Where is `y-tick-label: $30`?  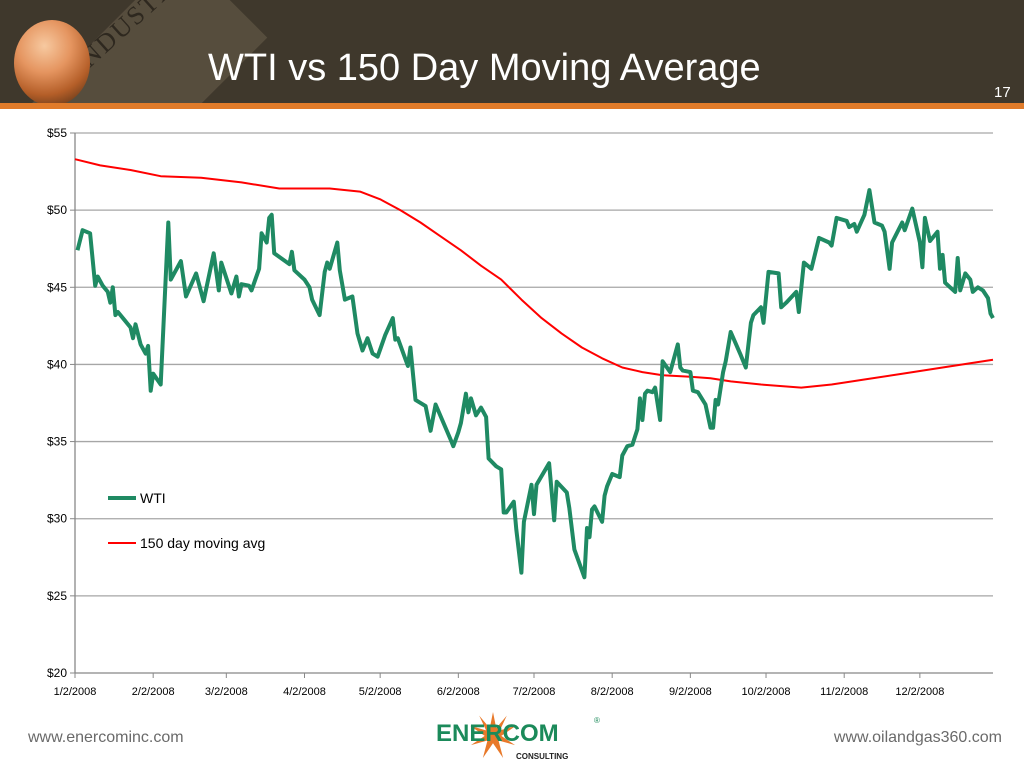
y-tick-label: $30 is located at coordinates (57, 519).